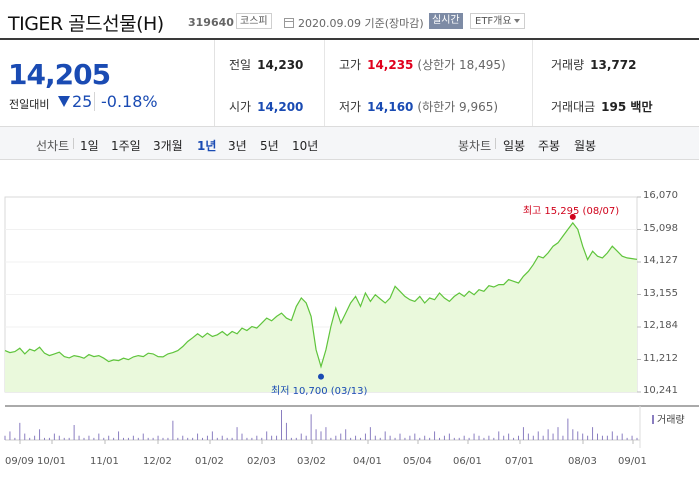  Describe the element at coordinates (653, 419) in the screenshot. I see `volume-legend-swatch` at that location.